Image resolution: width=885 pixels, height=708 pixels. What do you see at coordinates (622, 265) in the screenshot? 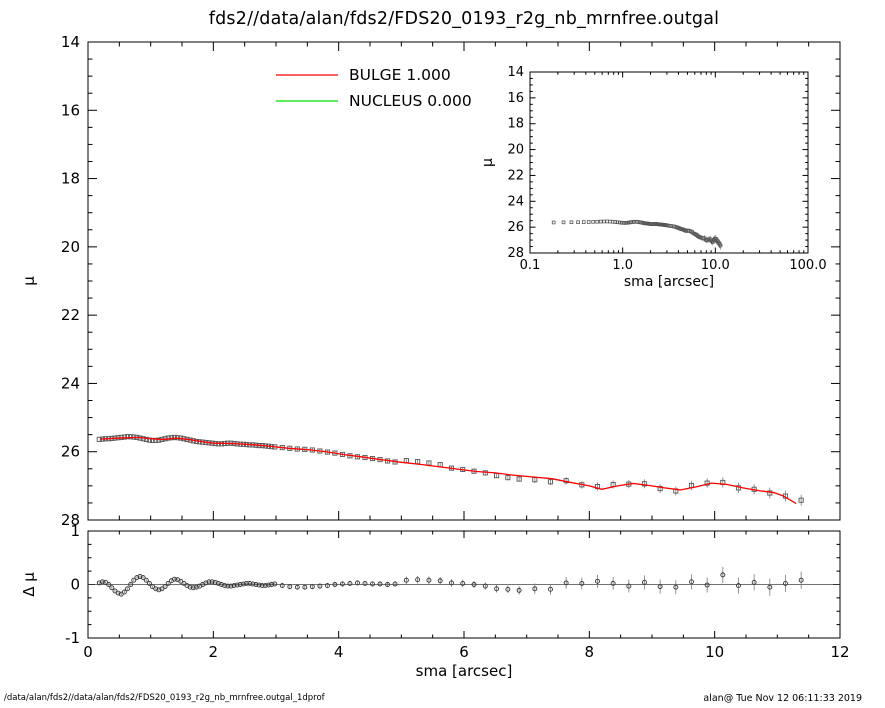
I see `svg-text: 1.0` at bounding box center [622, 265].